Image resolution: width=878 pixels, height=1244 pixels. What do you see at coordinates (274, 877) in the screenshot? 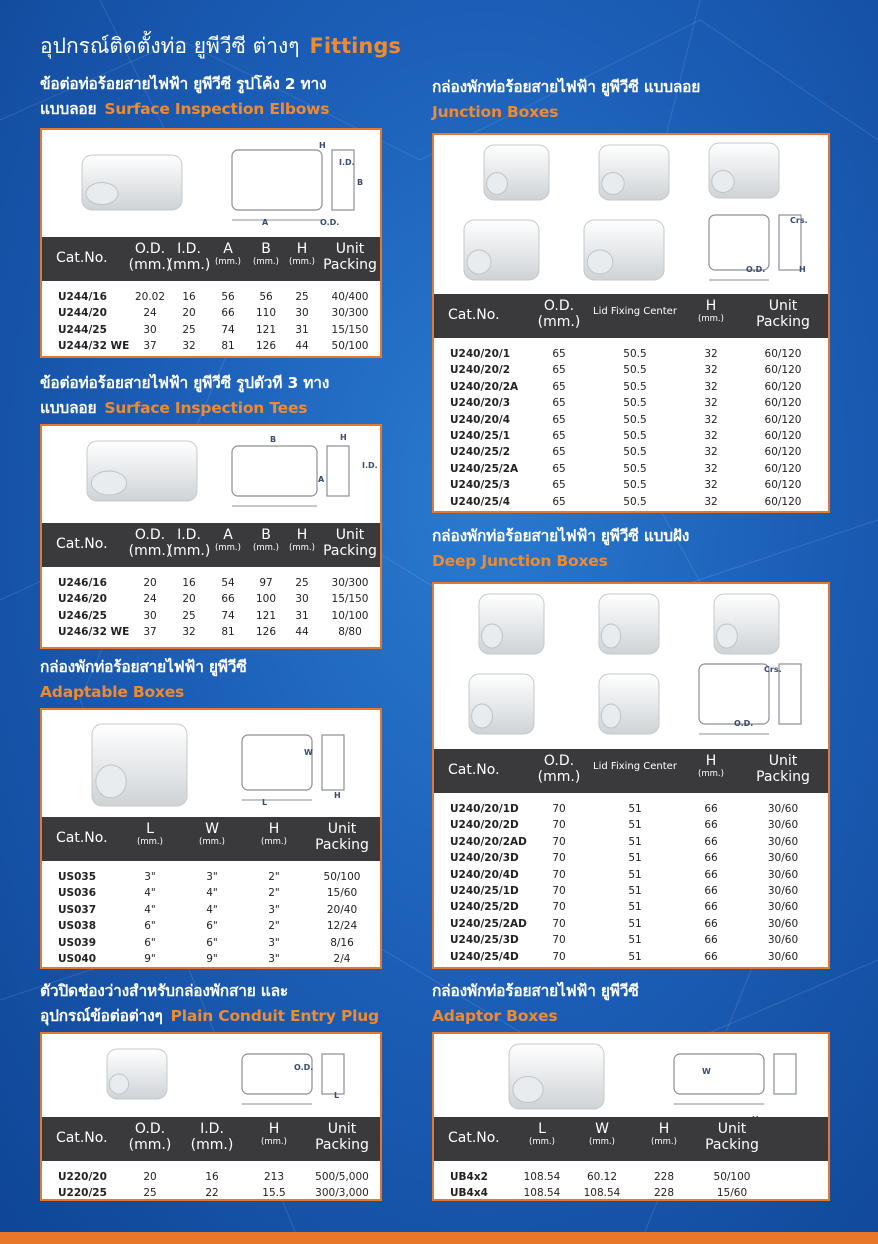
I see `table-cell: 2"` at bounding box center [274, 877].